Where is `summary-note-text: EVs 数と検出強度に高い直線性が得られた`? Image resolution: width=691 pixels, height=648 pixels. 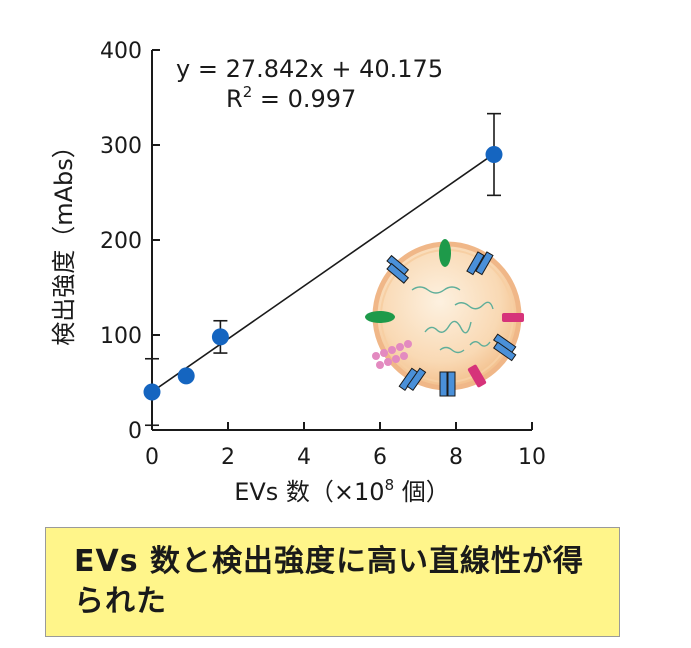 summary-note-text: EVs 数と検出強度に高い直線性が得られた is located at coordinates (329, 581).